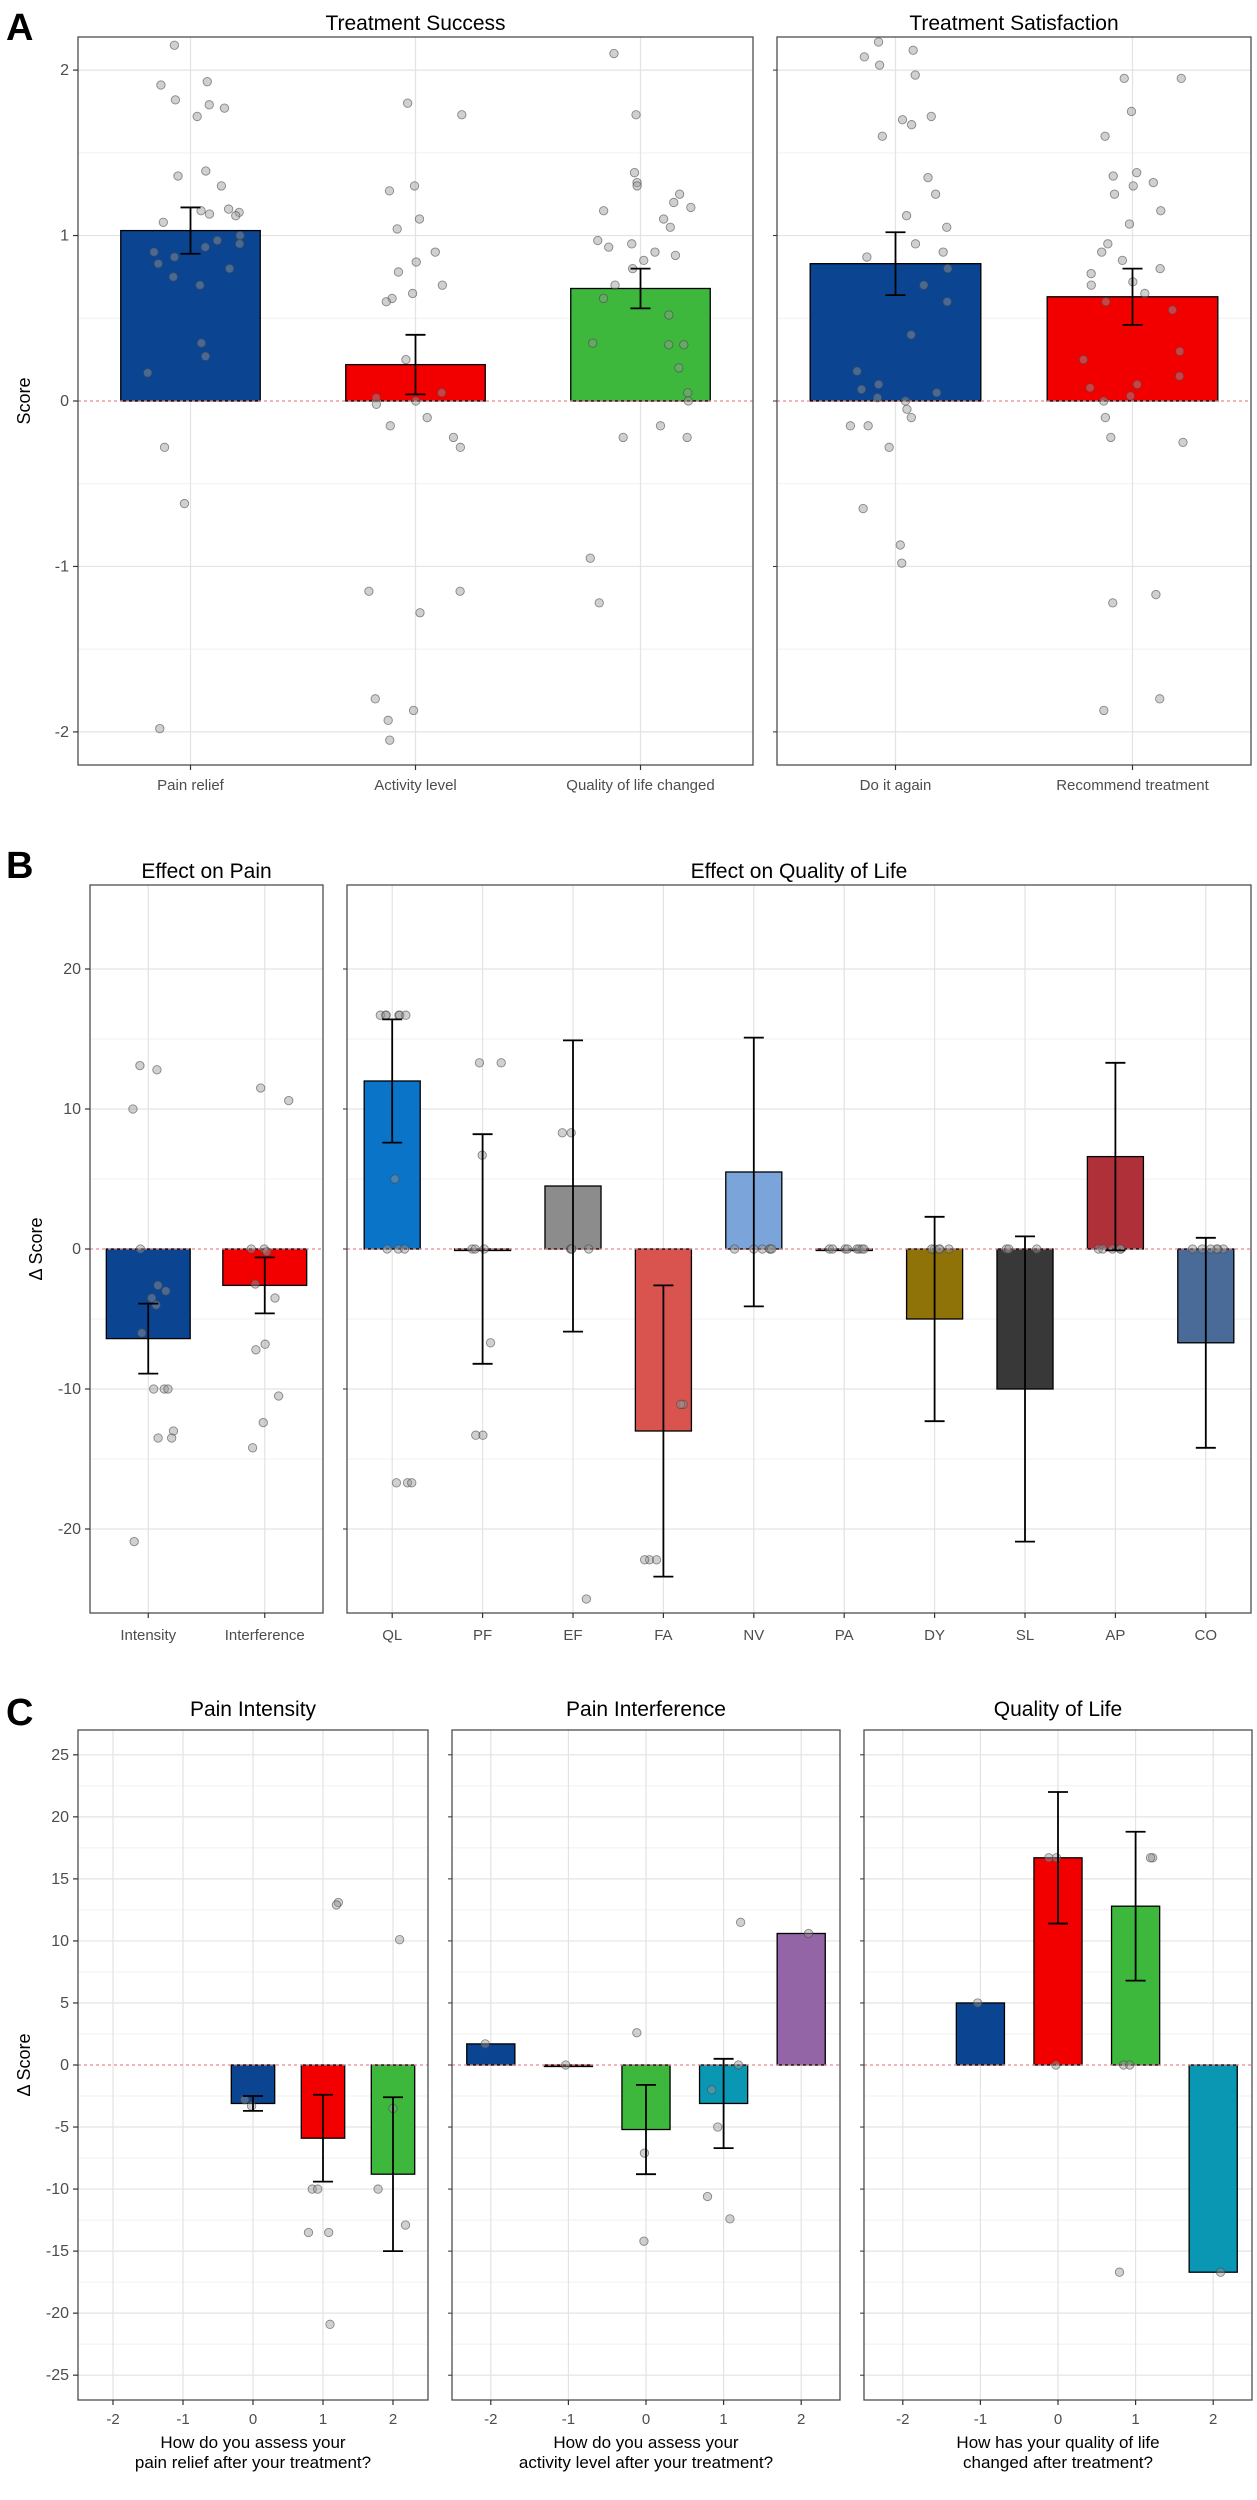 The image size is (1257, 2500). What do you see at coordinates (1135, 2419) in the screenshot?
I see `x-tick-label: 1` at bounding box center [1135, 2419].